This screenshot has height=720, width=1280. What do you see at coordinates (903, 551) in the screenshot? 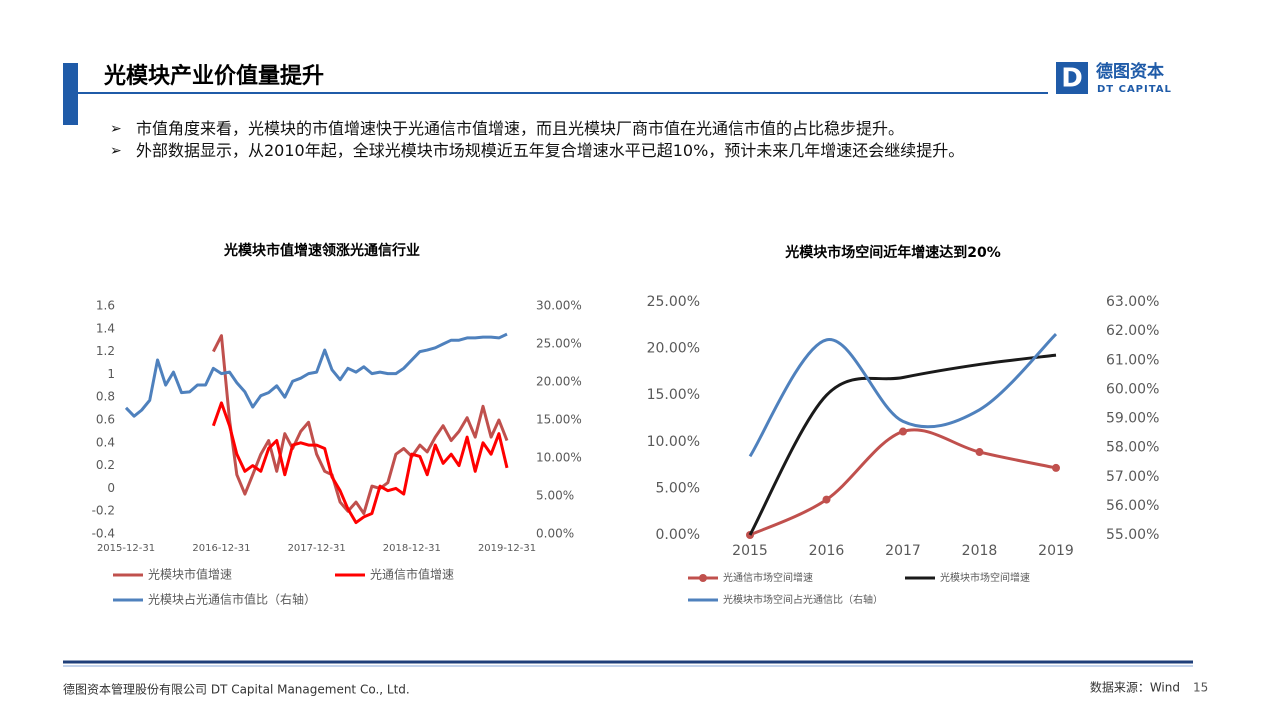
I see `x-tick-label: 2017` at bounding box center [903, 551].